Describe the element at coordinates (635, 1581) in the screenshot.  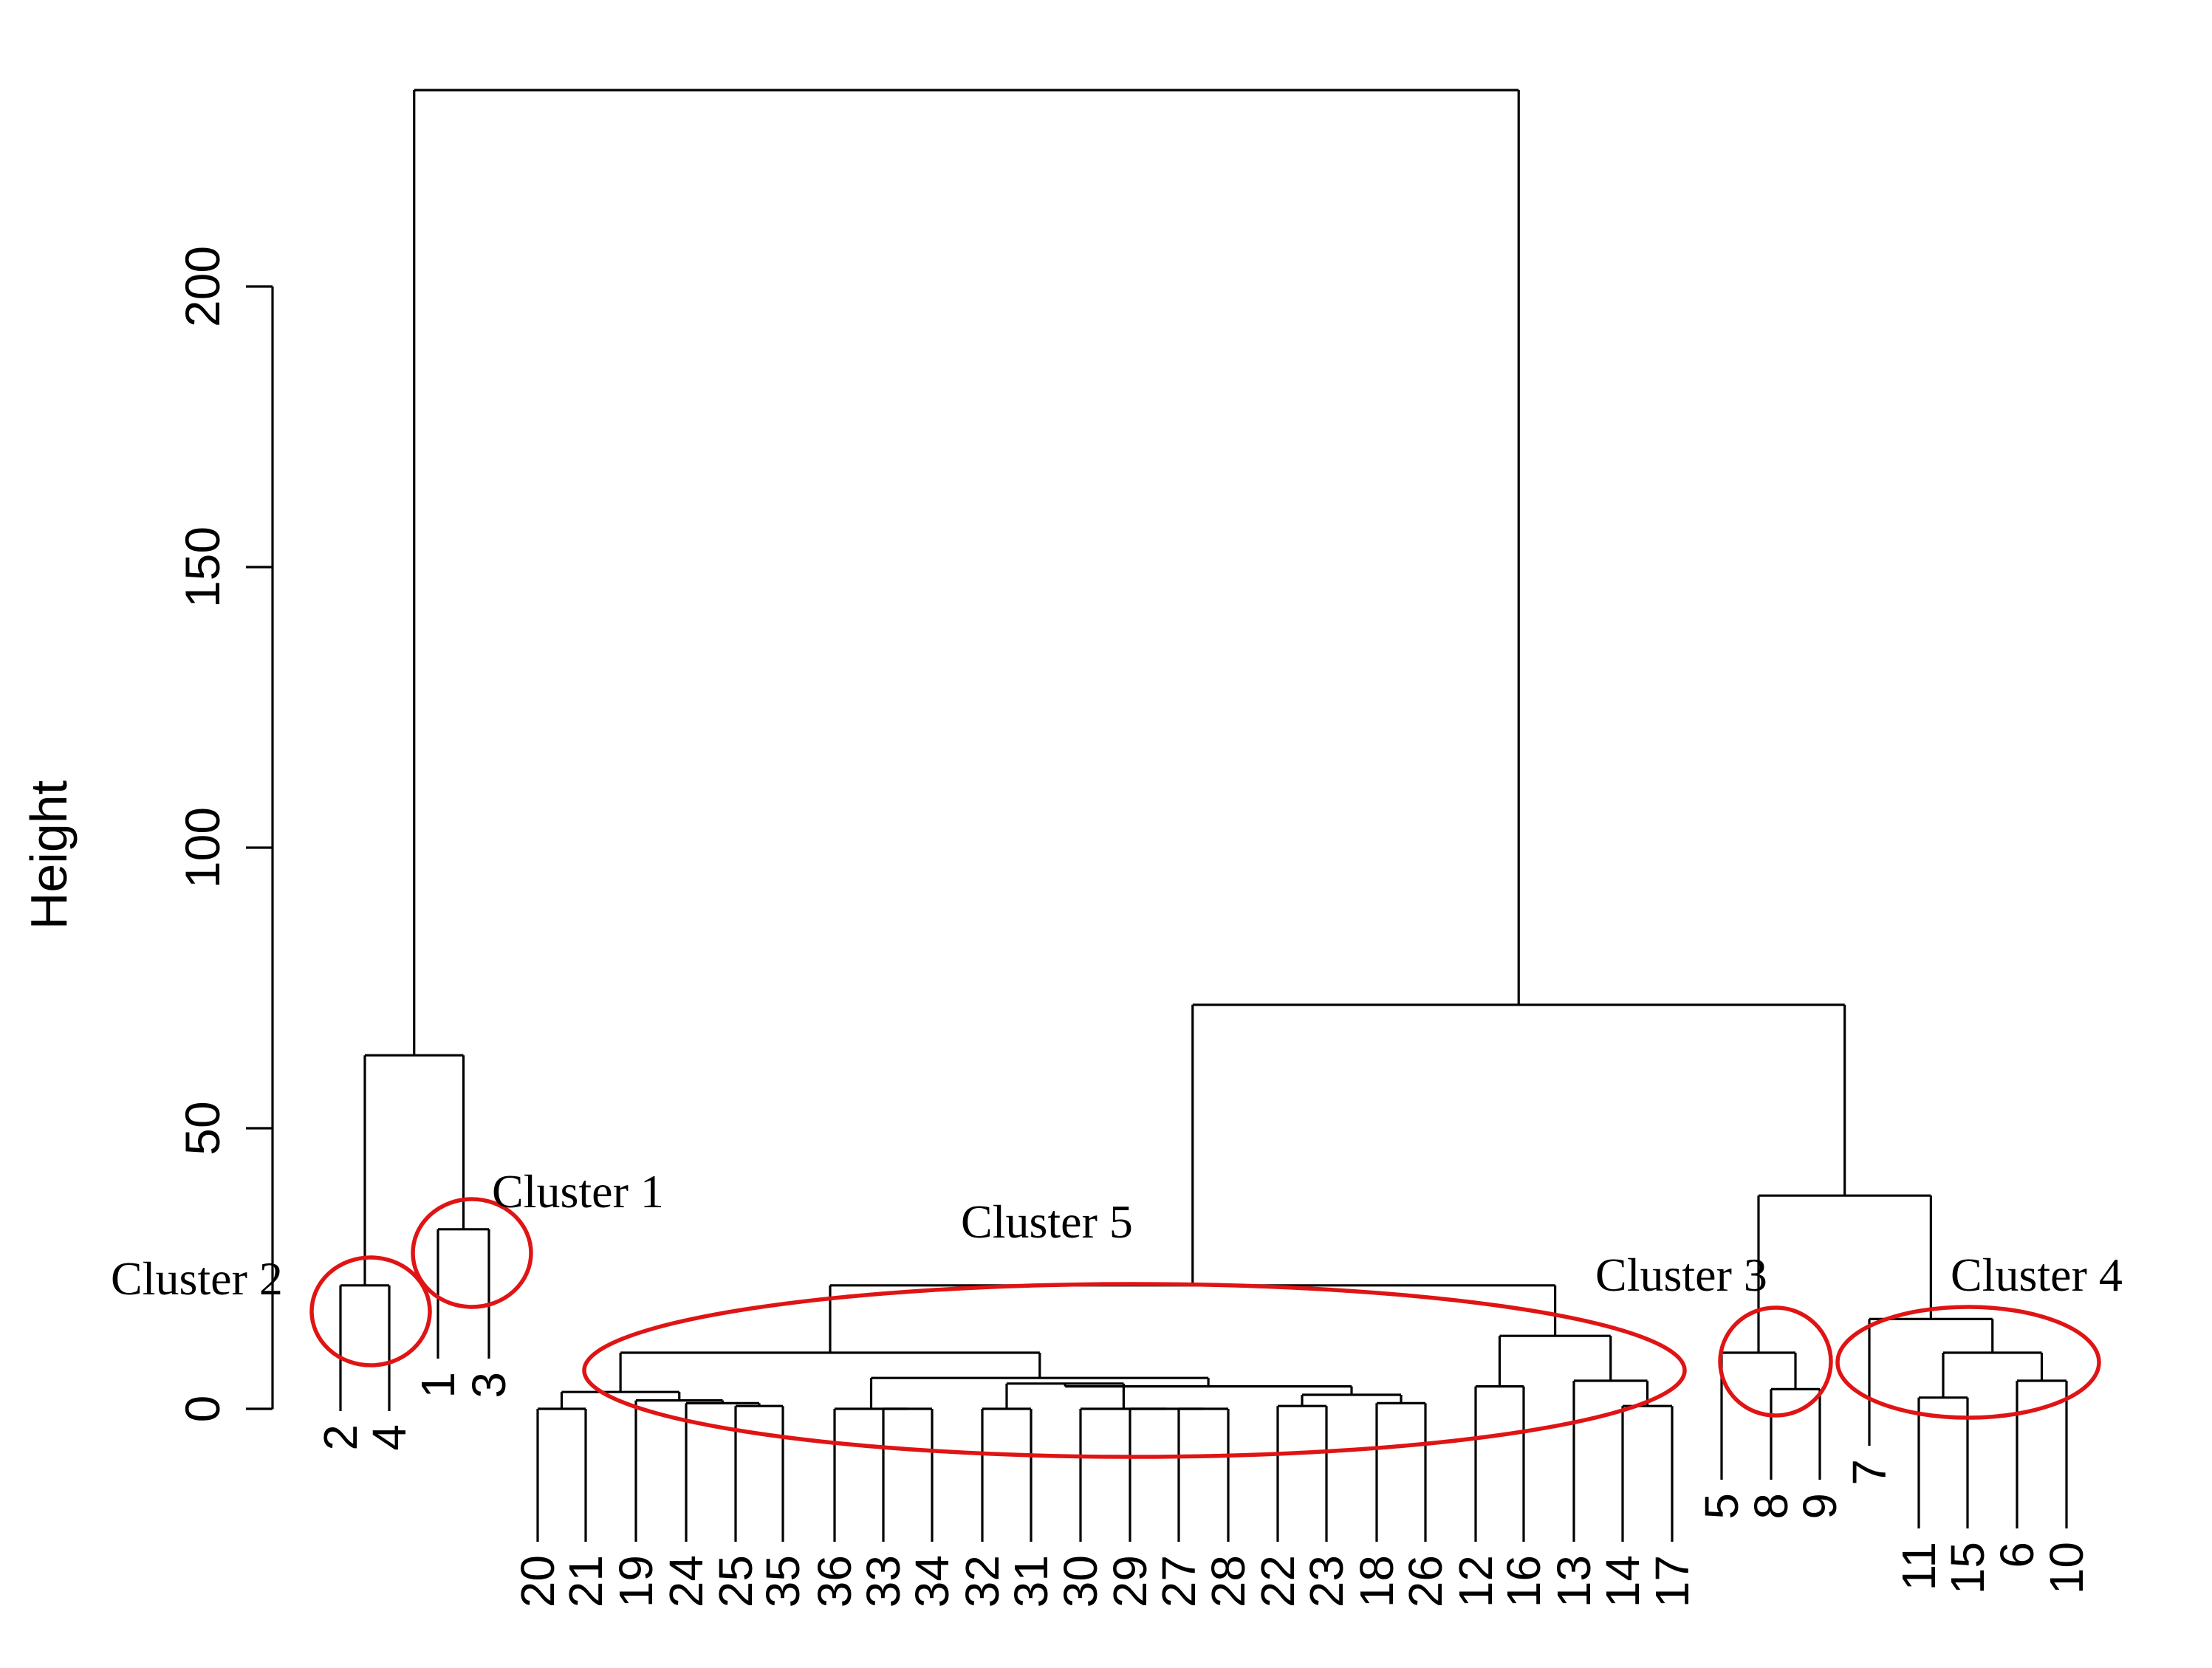
I see `leaf-label: 19` at that location.